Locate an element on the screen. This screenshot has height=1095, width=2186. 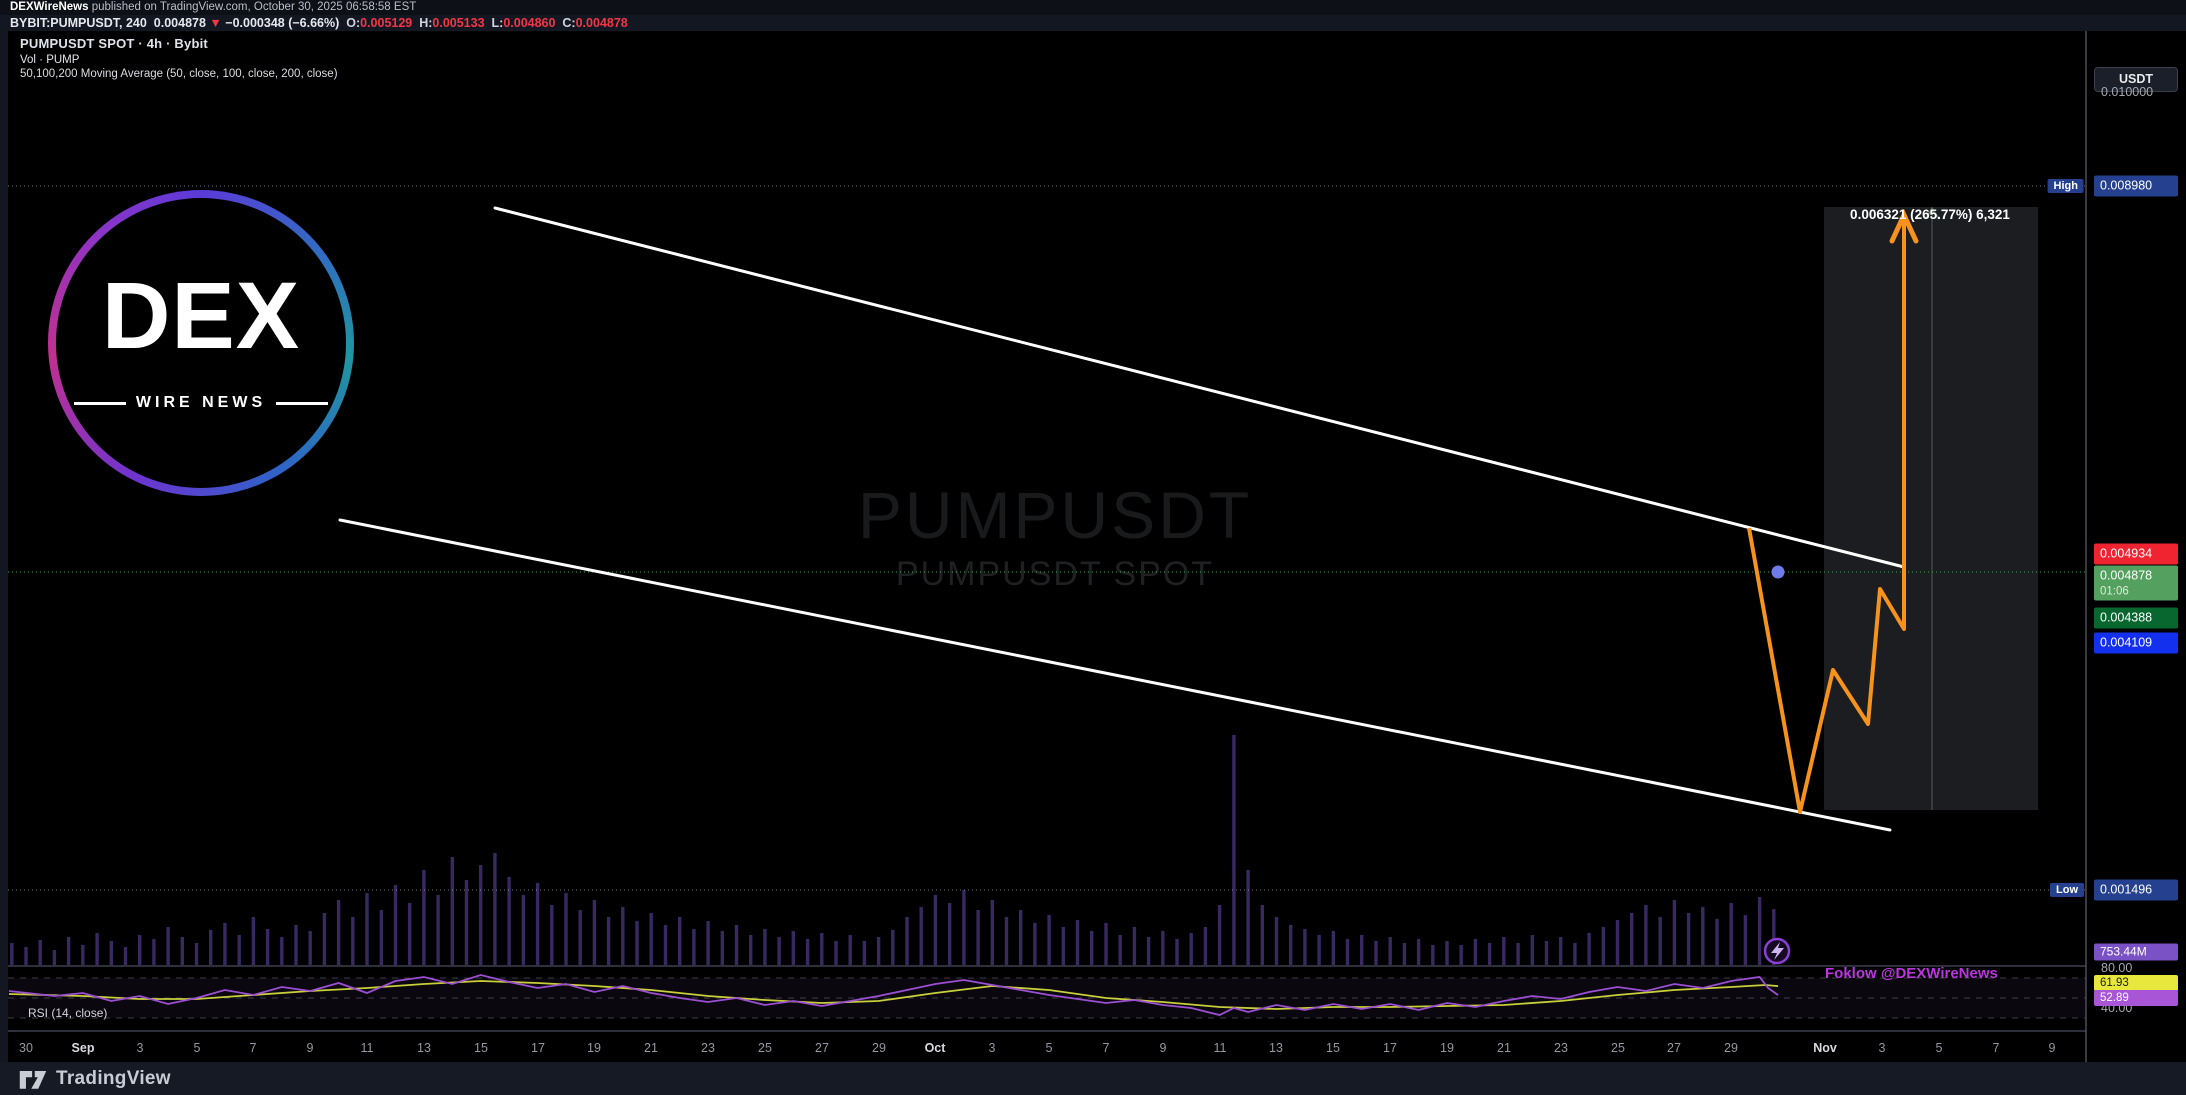
bottom-toolbar: TradingView is located at coordinates (1093, 1078).